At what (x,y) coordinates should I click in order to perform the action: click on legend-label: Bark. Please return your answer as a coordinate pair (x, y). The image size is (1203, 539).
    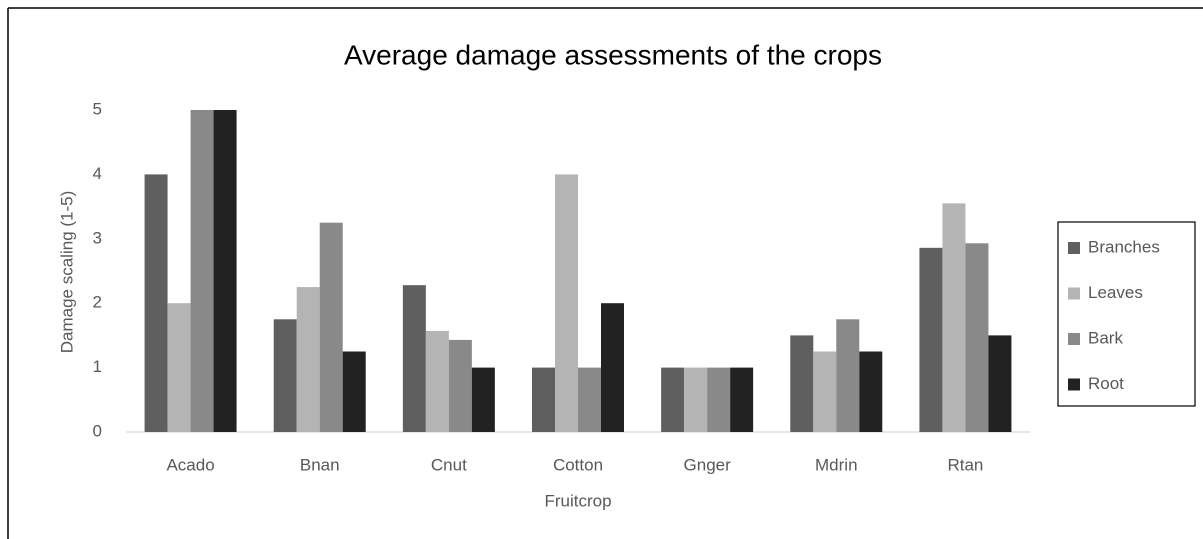
    Looking at the image, I should click on (1105, 337).